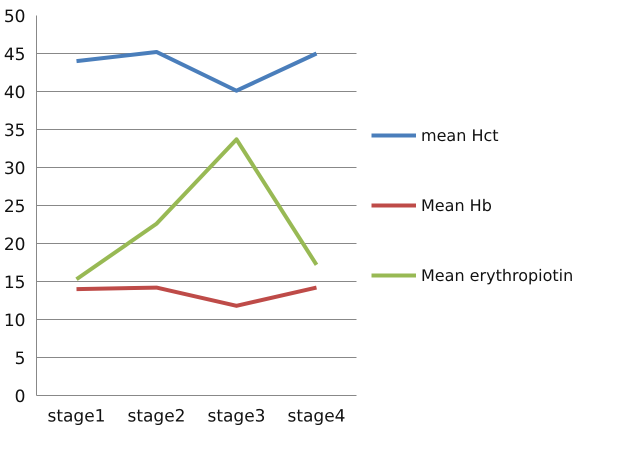 This screenshot has width=641, height=451. I want to click on y-tick-label: 50, so click(15, 17).